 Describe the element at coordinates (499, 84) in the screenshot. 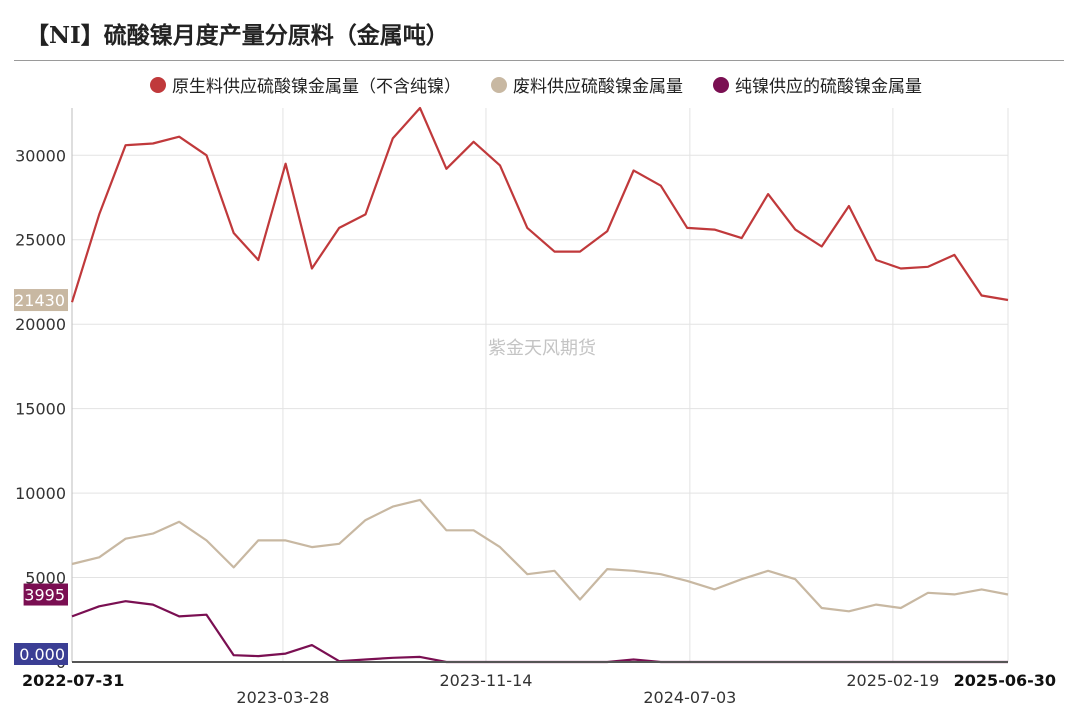

I see `legend-marker-scrap` at that location.